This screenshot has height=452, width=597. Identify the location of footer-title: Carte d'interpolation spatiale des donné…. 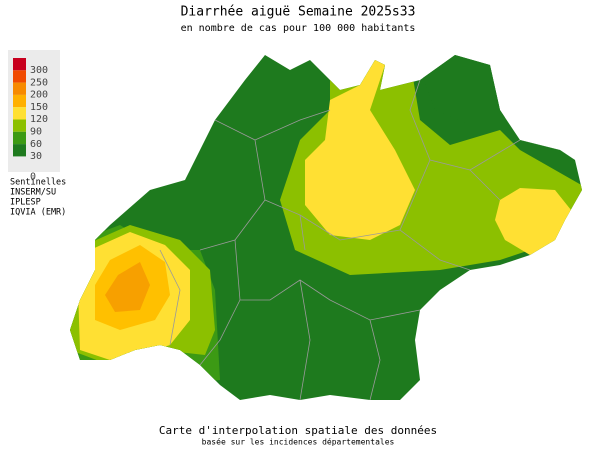
(298, 430).